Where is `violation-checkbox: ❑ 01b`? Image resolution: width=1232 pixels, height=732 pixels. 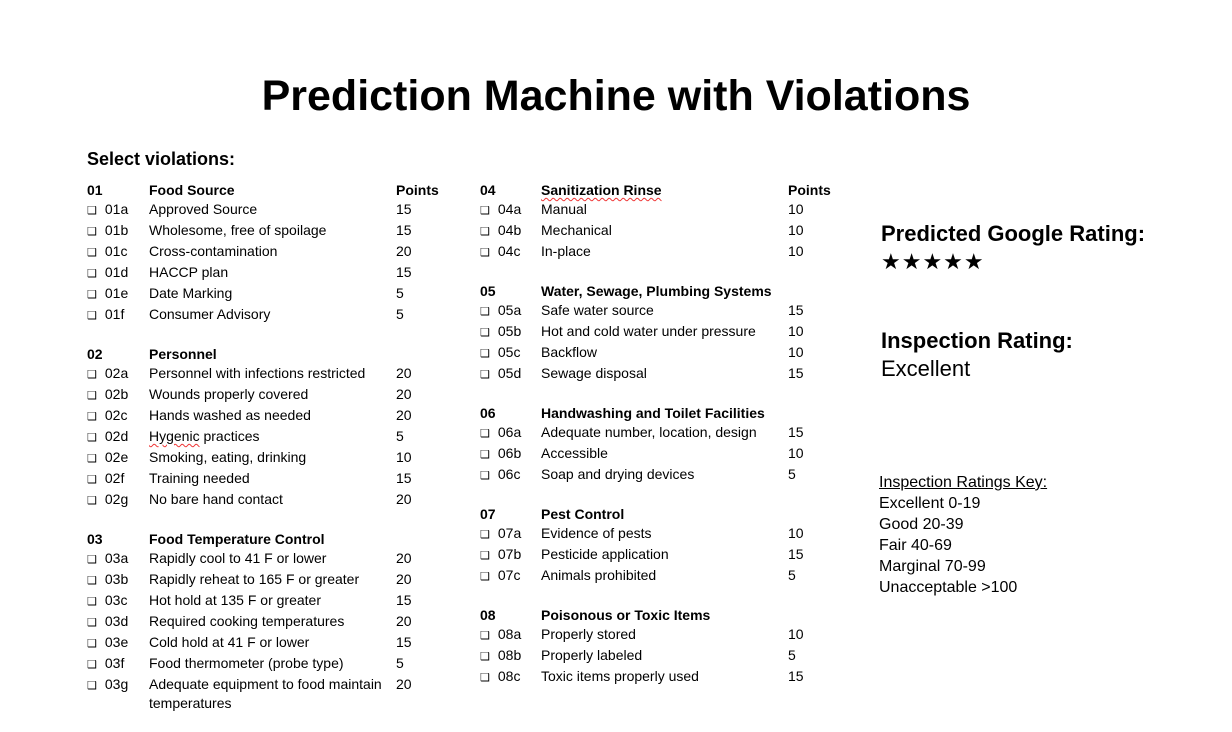
violation-checkbox: ❑ 01b is located at coordinates (118, 231).